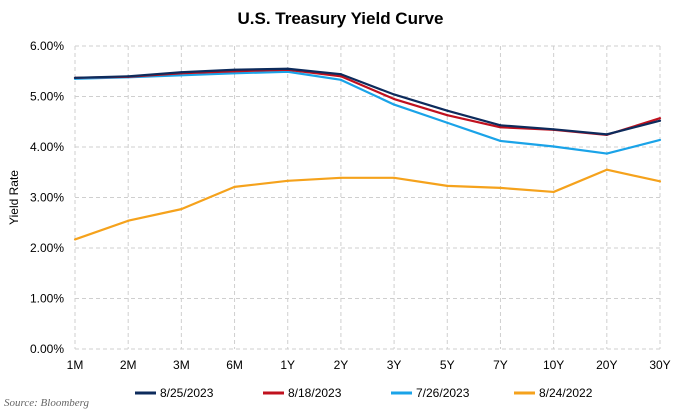 The width and height of the screenshot is (681, 414). I want to click on legend: 8/25/2023 8/18/2023 7/26/2023 8/24/2022, so click(364, 393).